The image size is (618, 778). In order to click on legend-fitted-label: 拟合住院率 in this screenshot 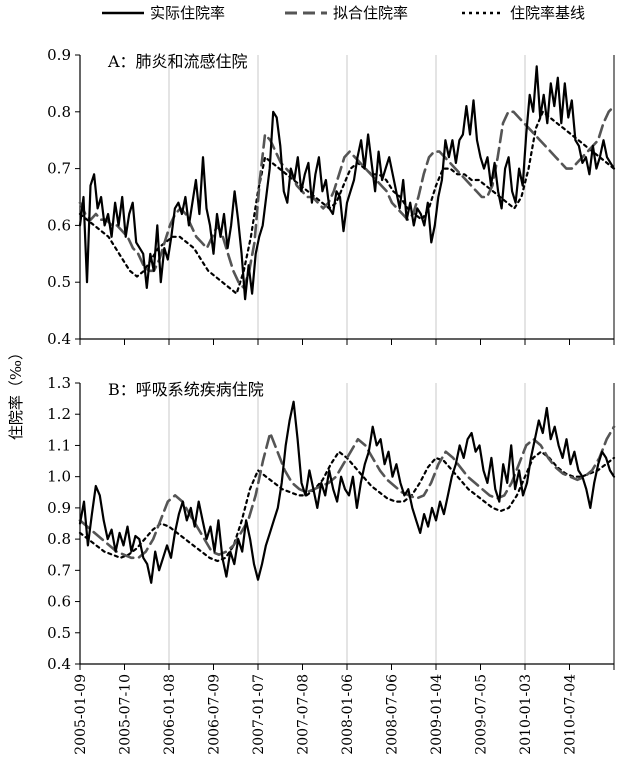, I will do `click(371, 13)`.